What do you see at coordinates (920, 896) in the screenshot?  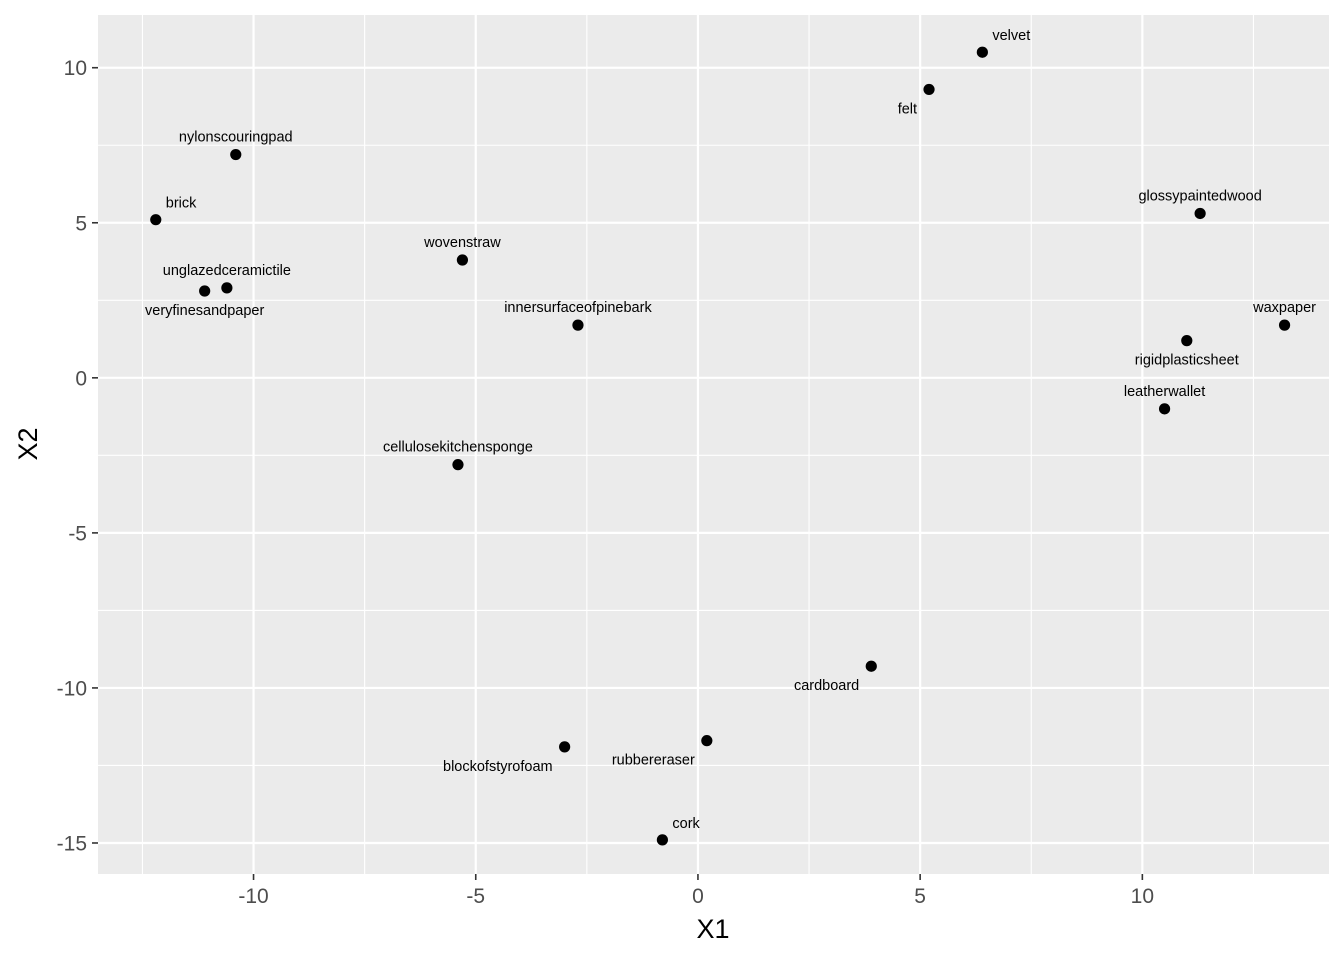 I see `x-tick-label: 5` at bounding box center [920, 896].